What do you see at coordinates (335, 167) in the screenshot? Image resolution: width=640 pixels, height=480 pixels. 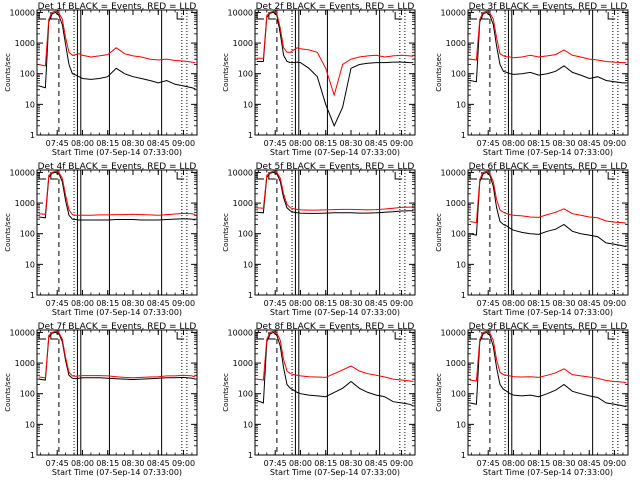 I see `panel-title: Det 5f BLACK = Events, RED = LLD` at bounding box center [335, 167].